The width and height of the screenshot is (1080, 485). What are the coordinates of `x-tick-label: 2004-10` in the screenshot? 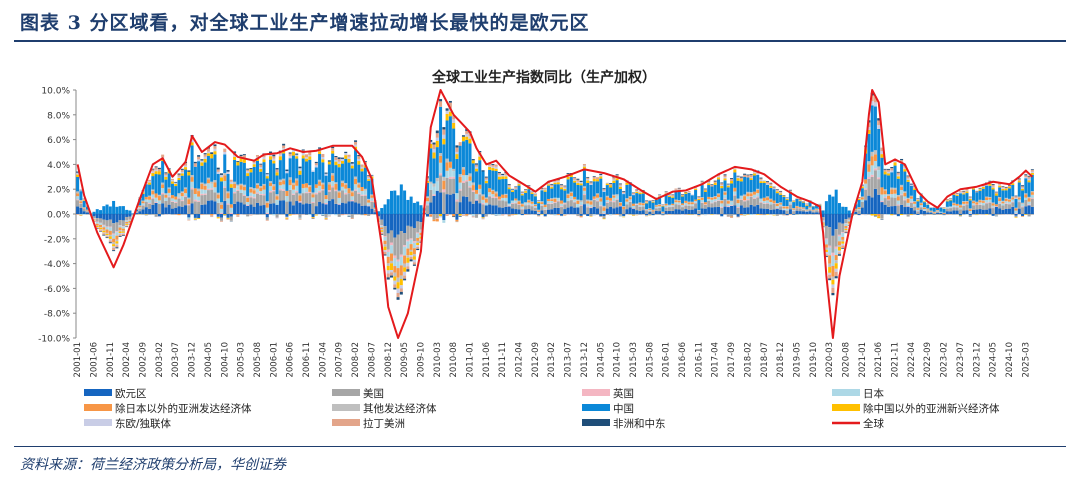 It's located at (225, 360).